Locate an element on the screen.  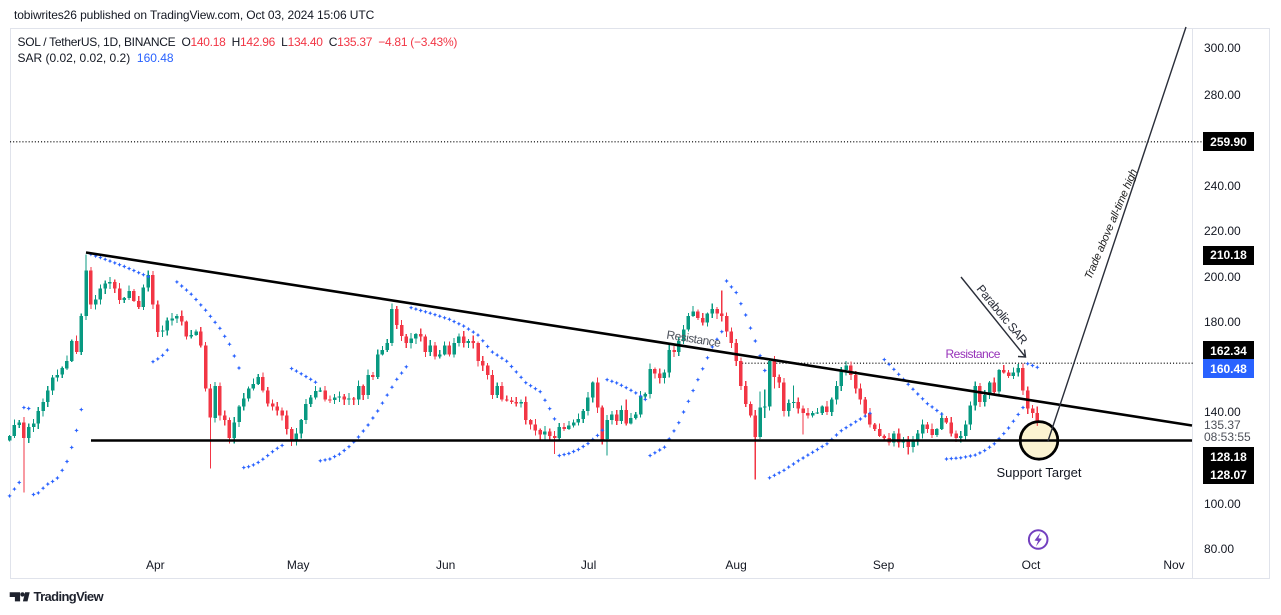
svg-text: TradingView is located at coordinates (69, 596).